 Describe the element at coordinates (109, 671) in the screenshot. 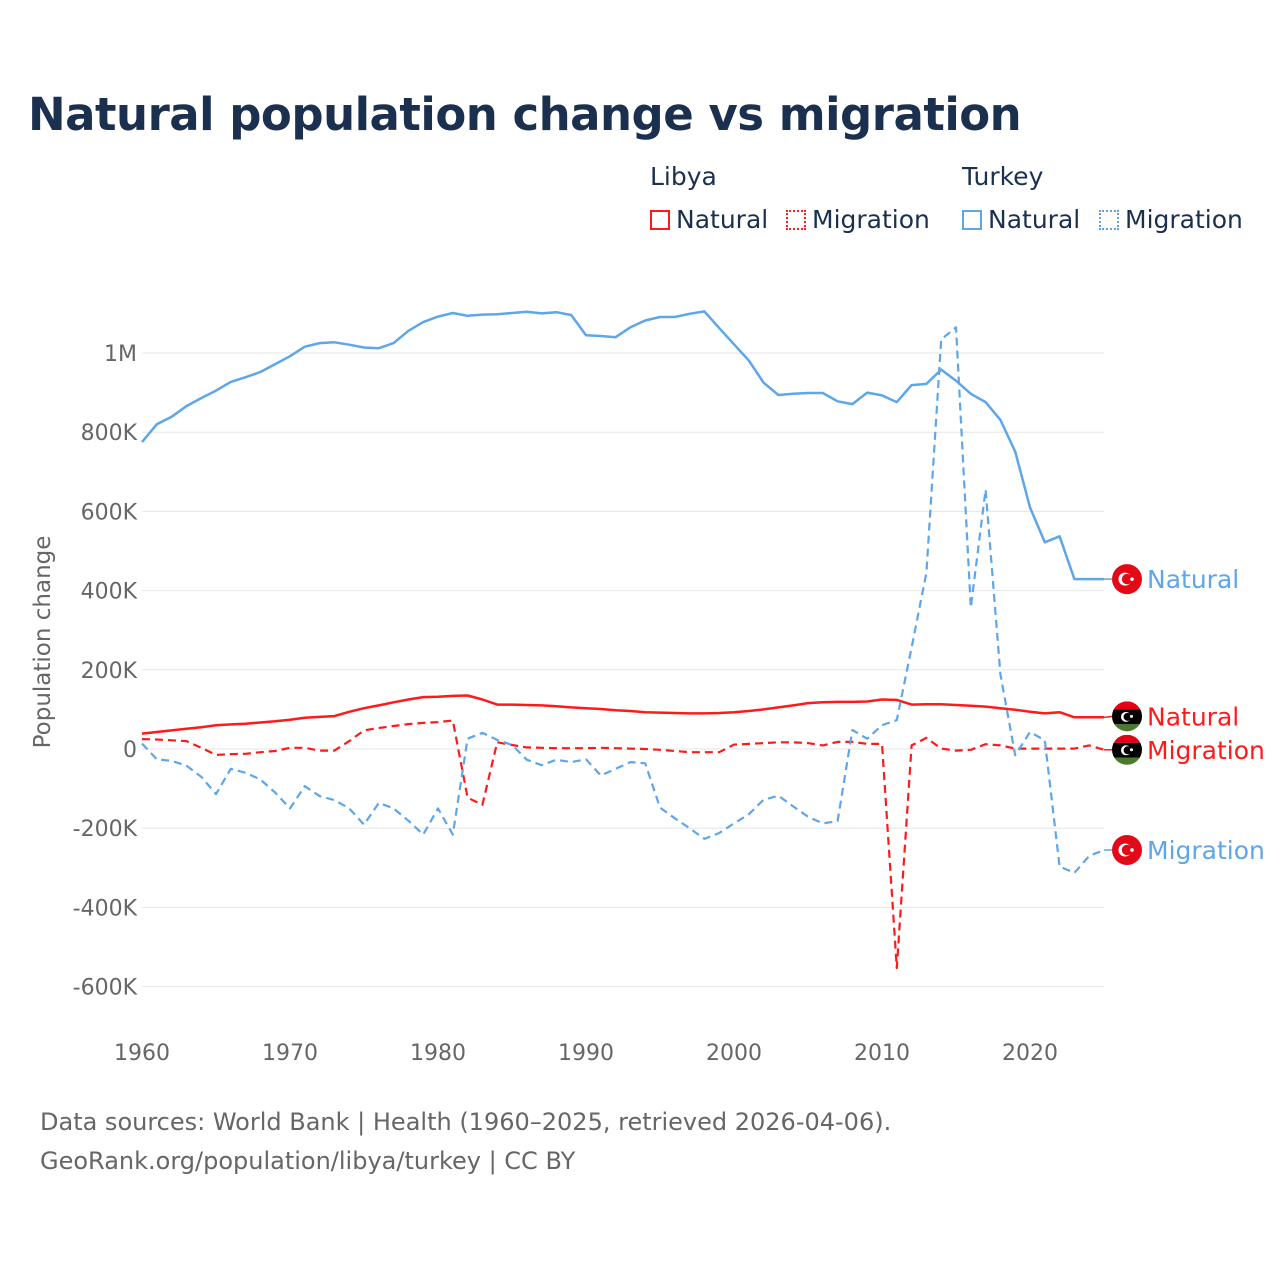

I see `y-tick-label: 200K` at that location.